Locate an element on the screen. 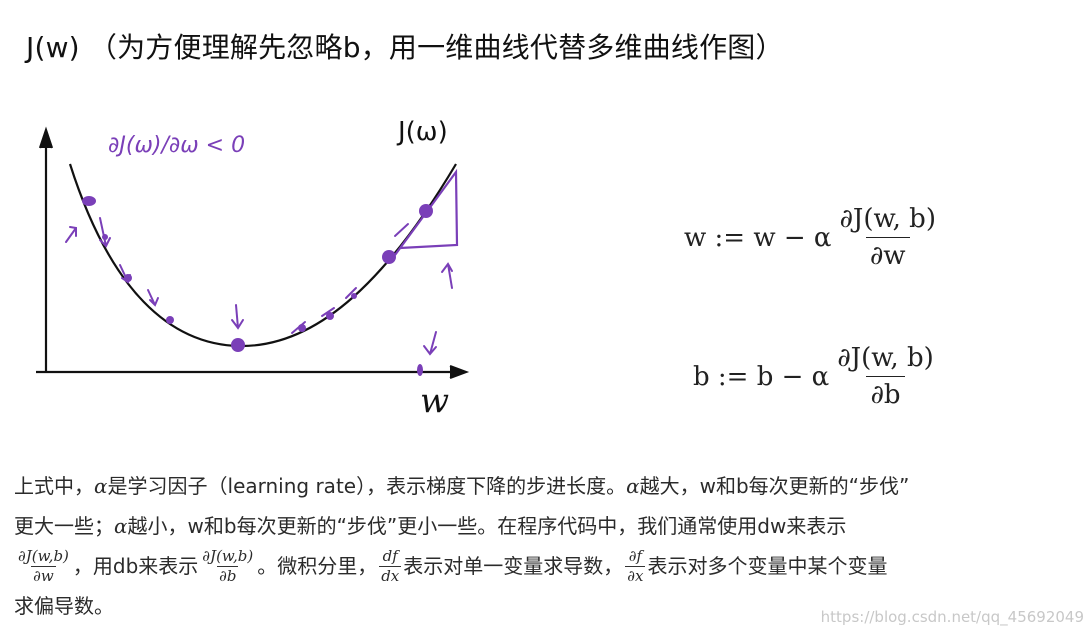  inline-fraction-df-dx: df dx is located at coordinates (390, 565).